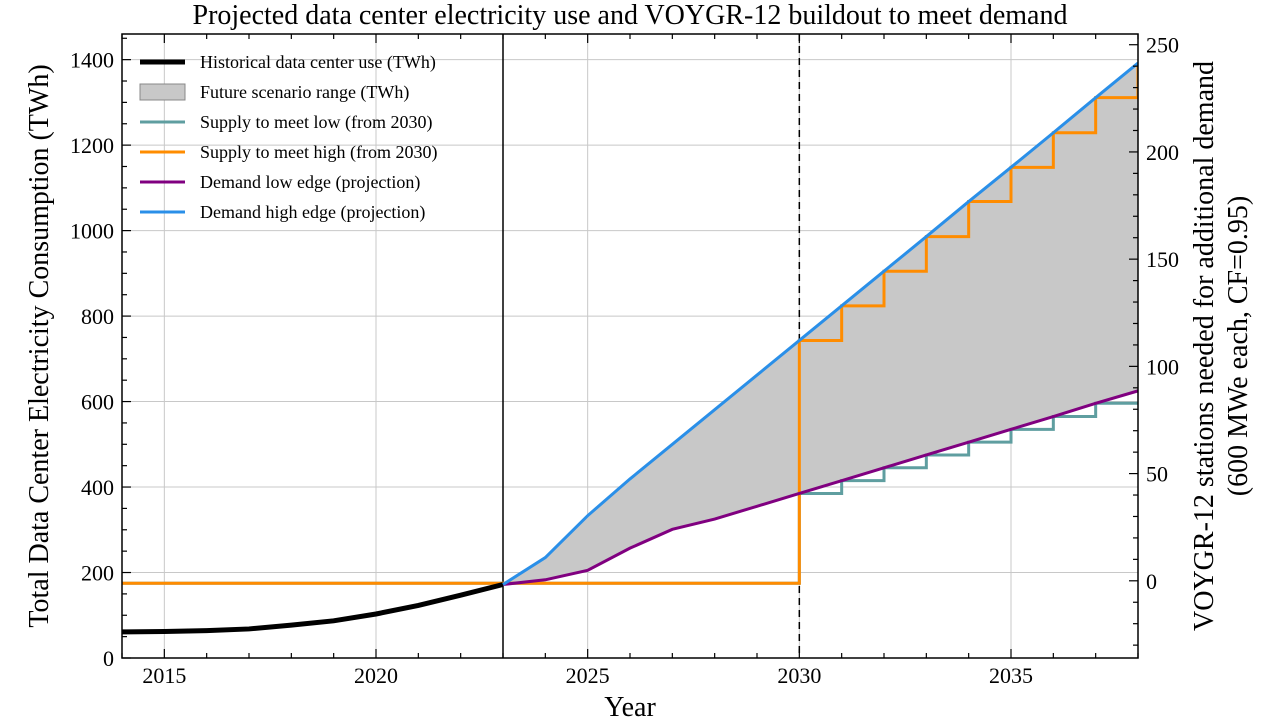  I want to click on y2-tick-label: 0, so click(1151, 581).